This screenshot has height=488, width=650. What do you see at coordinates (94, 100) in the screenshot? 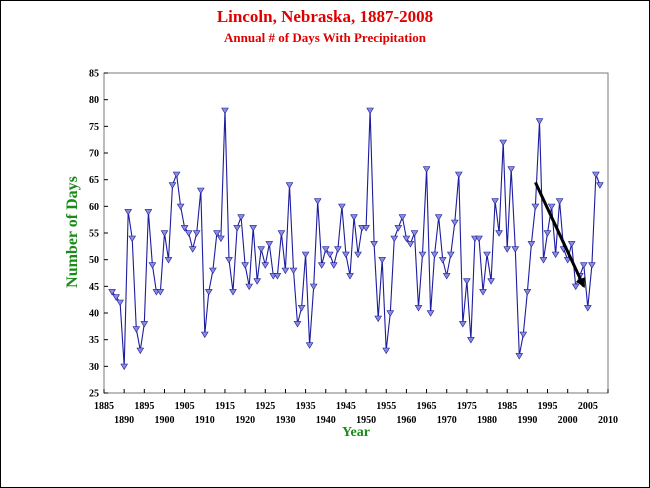
I see `y-tick-label: 80` at bounding box center [94, 100].